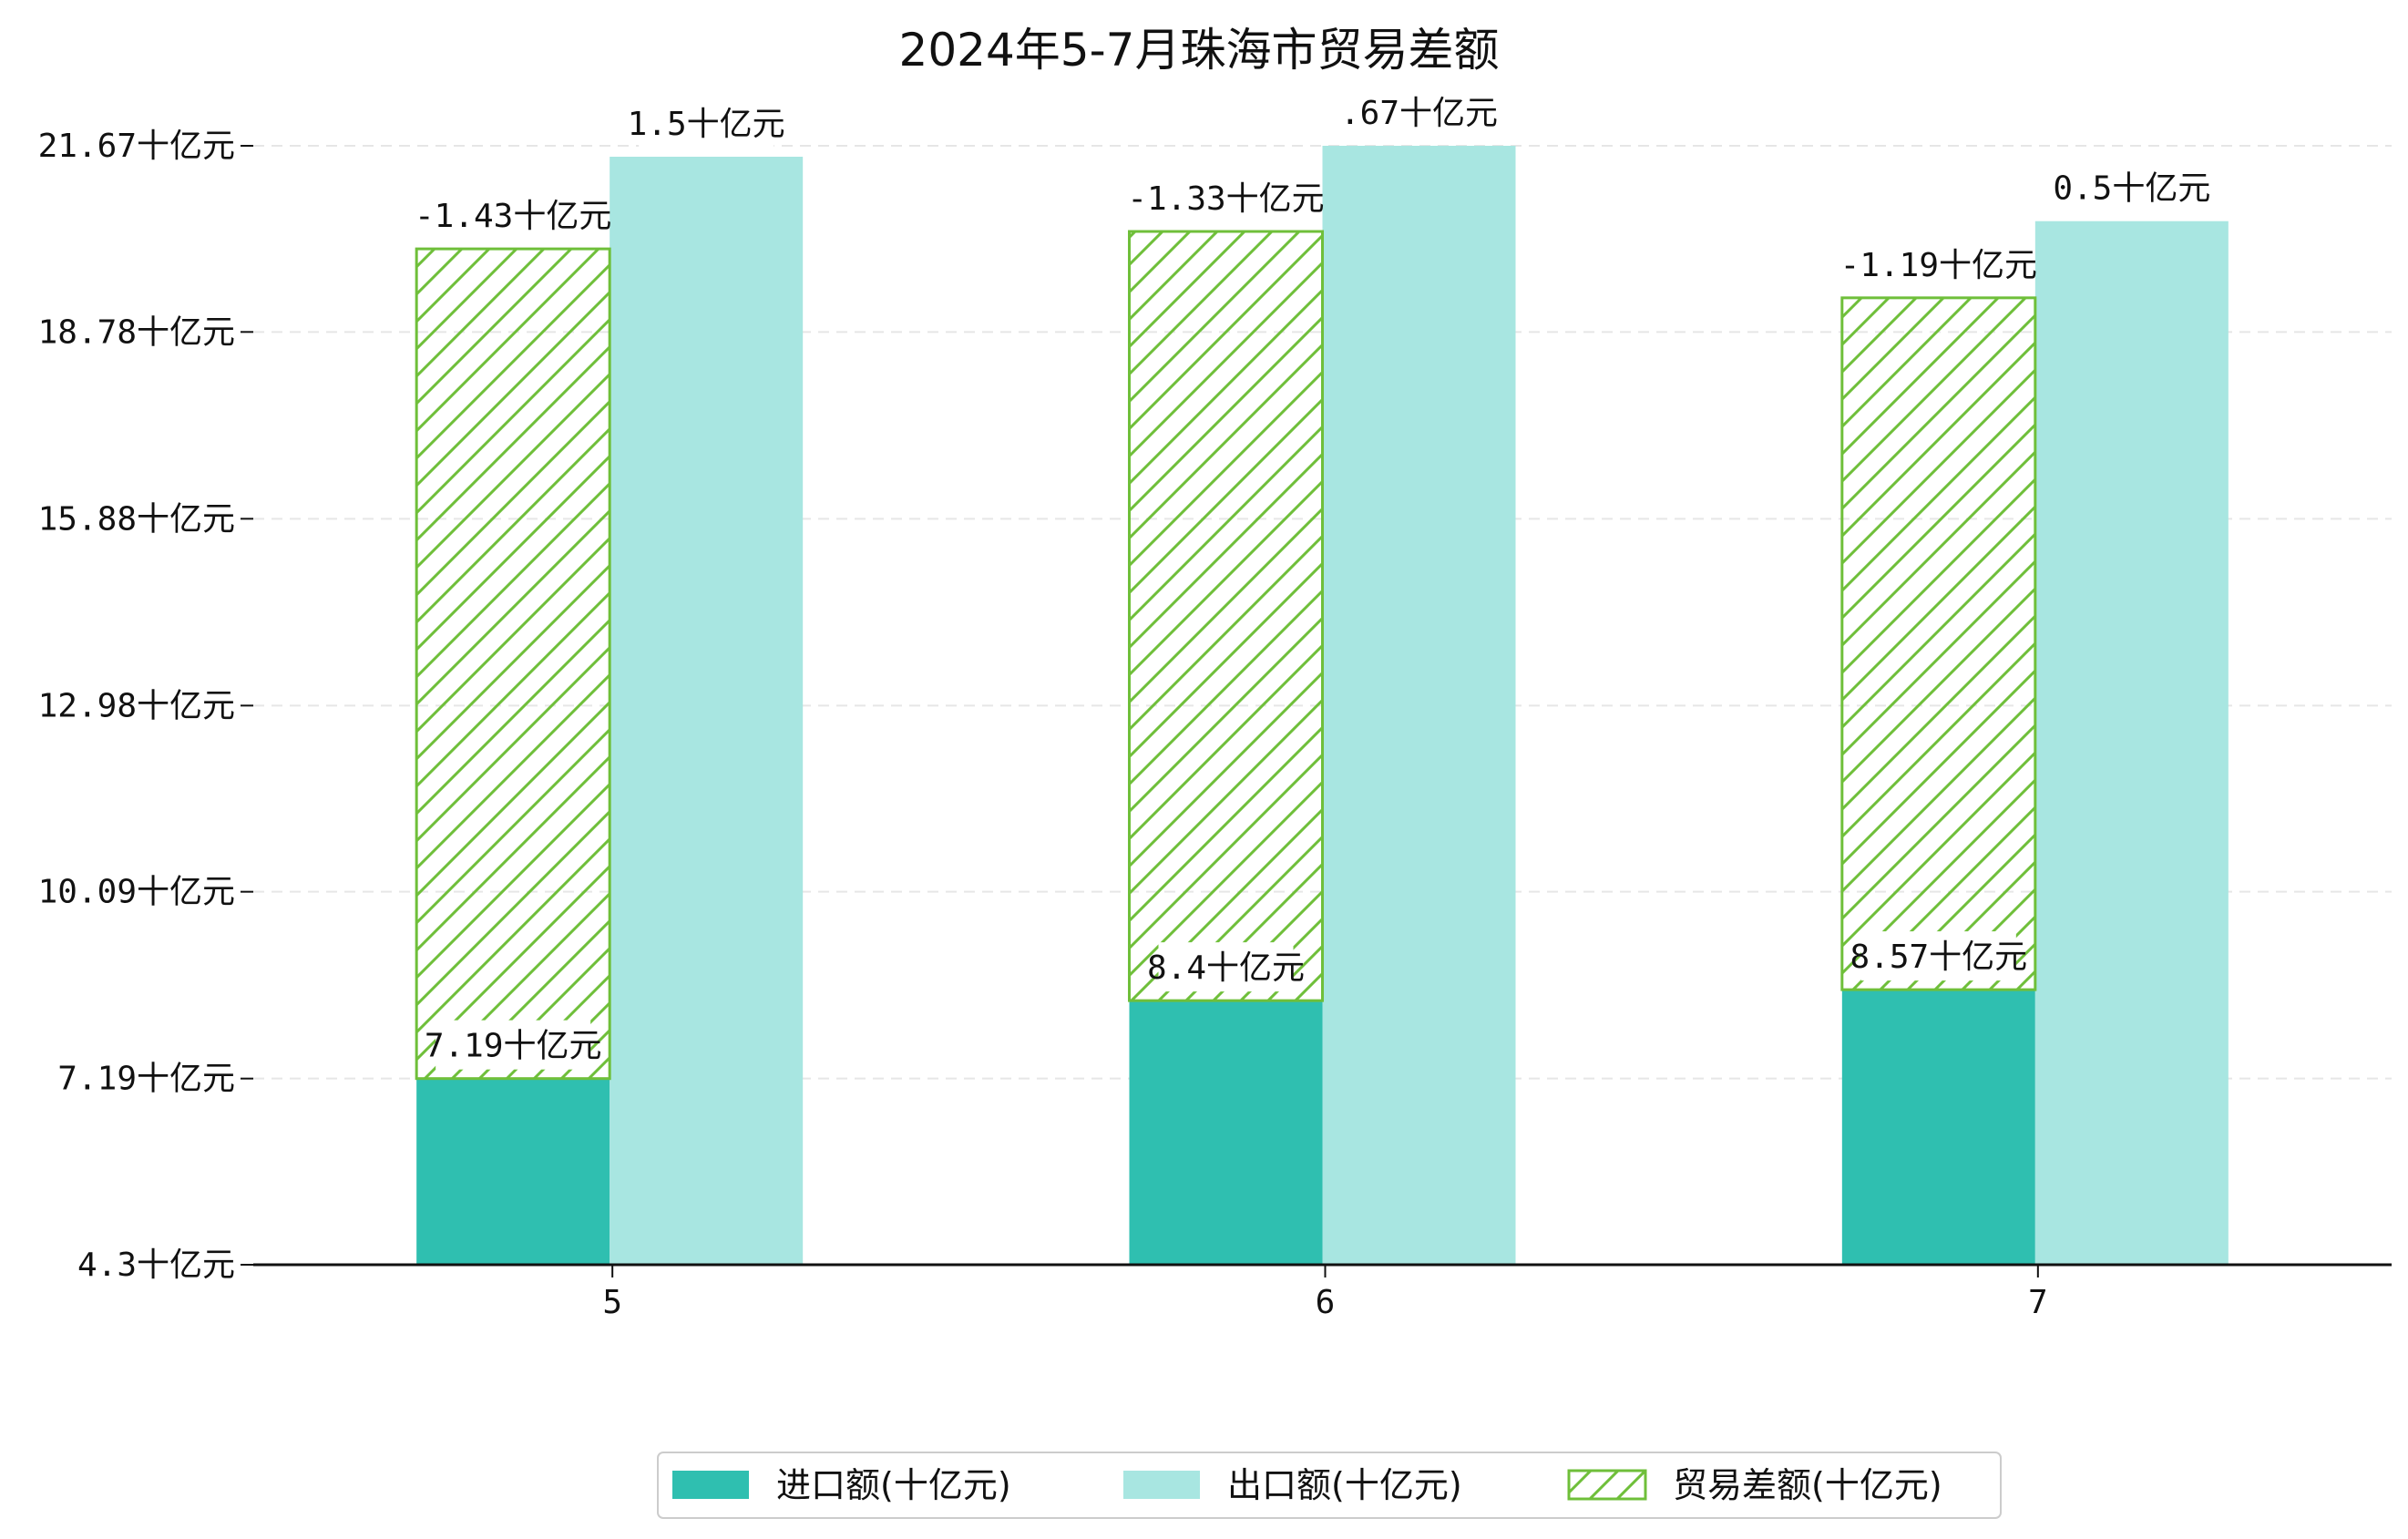 The width and height of the screenshot is (2408, 1539). Describe the element at coordinates (894, 1485) in the screenshot. I see `legend-import-label: 进口额(十亿元)` at that location.